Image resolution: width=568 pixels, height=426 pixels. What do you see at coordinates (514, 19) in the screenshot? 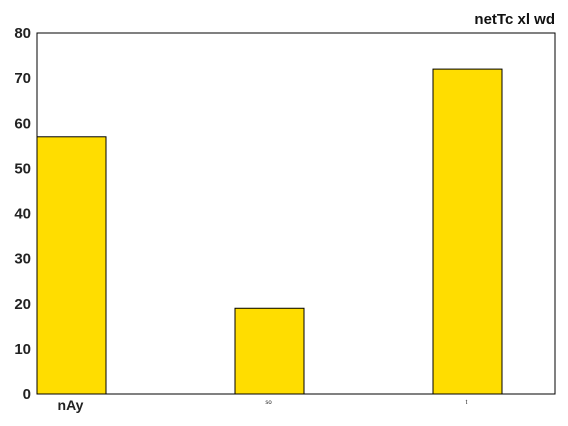
I see `chart-title: netTc xl wd` at bounding box center [514, 19].